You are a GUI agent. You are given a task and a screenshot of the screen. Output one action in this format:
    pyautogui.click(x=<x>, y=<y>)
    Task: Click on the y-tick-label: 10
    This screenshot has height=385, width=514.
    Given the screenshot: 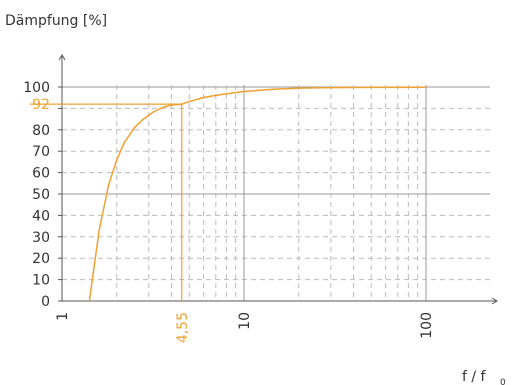 What is the action you would take?
    pyautogui.click(x=41, y=281)
    